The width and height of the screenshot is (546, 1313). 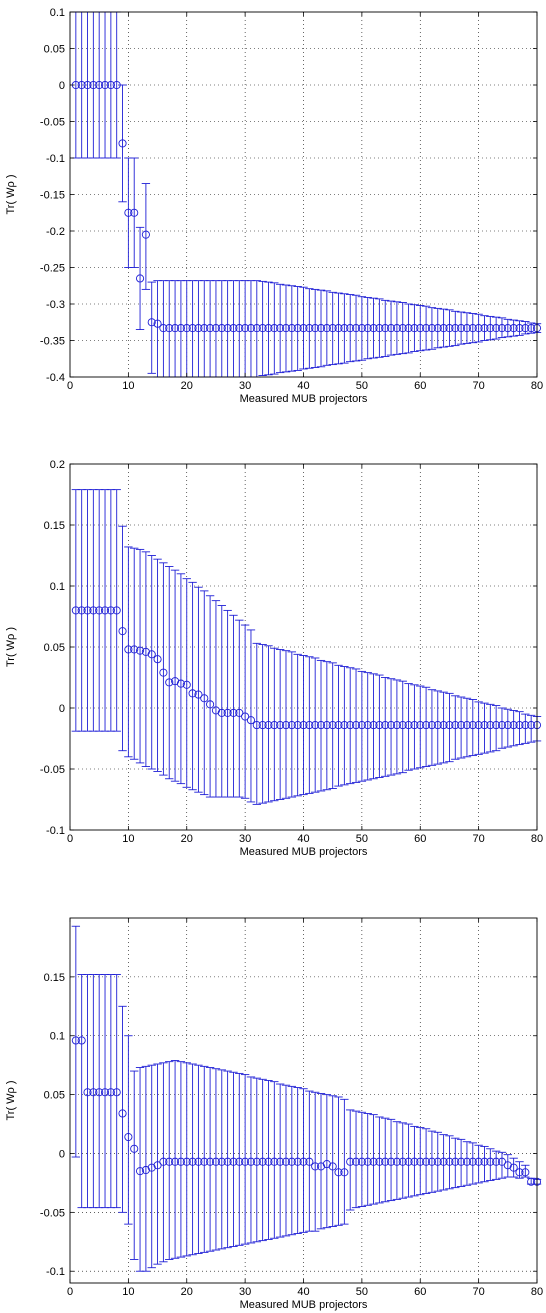 I want to click on x-tick-label: 80, so click(x=537, y=386).